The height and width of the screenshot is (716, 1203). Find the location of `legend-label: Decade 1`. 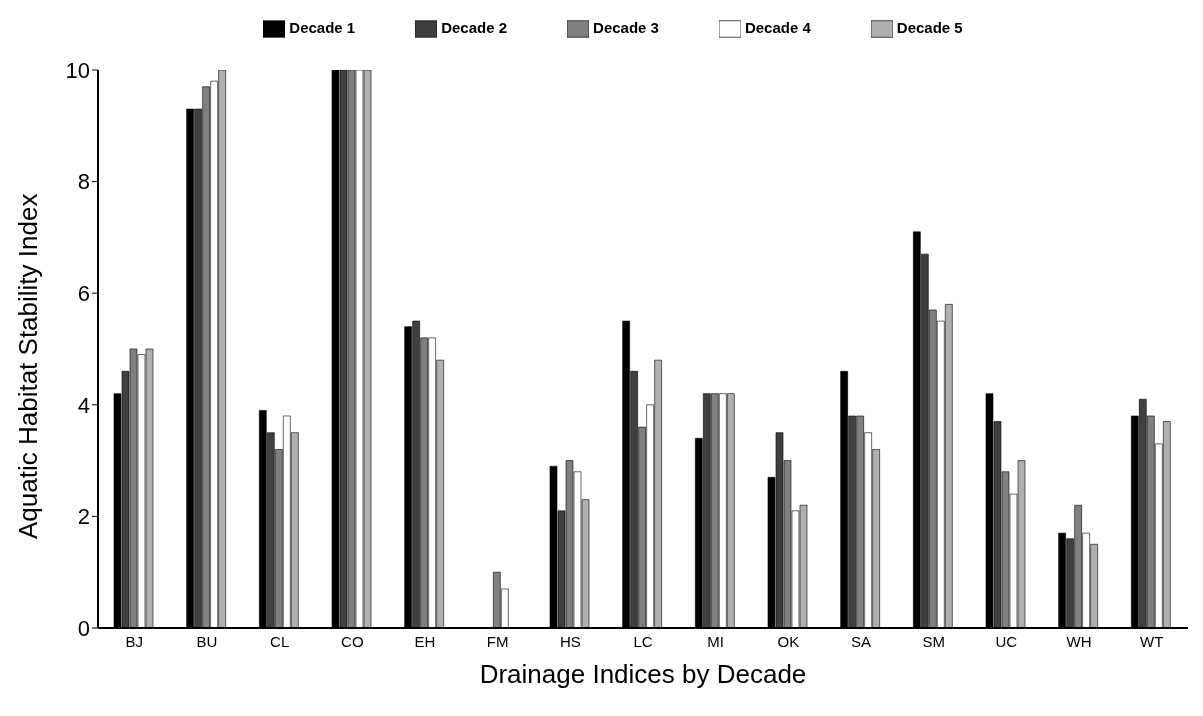

legend-label: Decade 1 is located at coordinates (322, 27).